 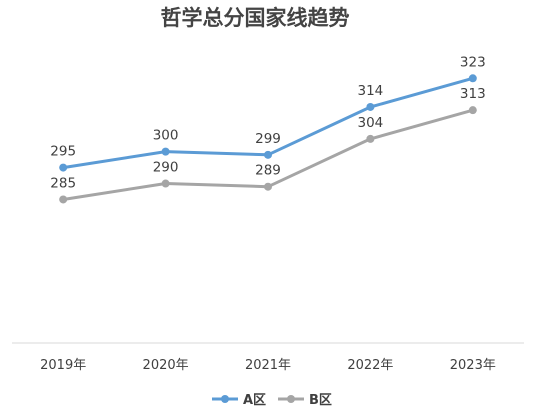 What do you see at coordinates (166, 365) in the screenshot?
I see `x-tick-label: 2020年` at bounding box center [166, 365].